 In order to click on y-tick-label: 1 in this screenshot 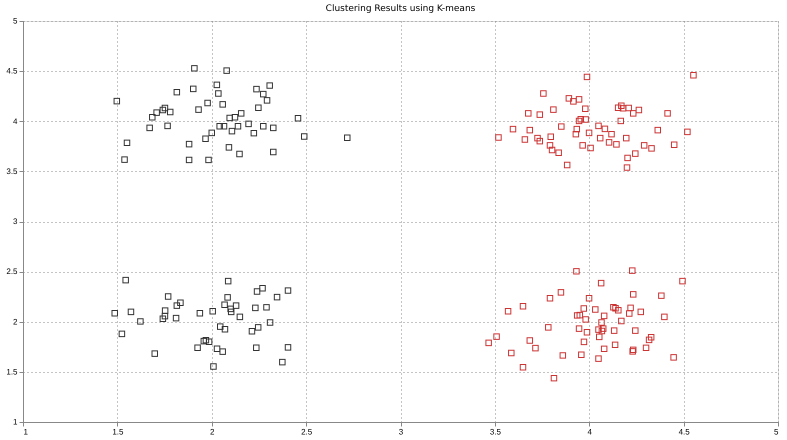, I will do `click(15, 422)`.